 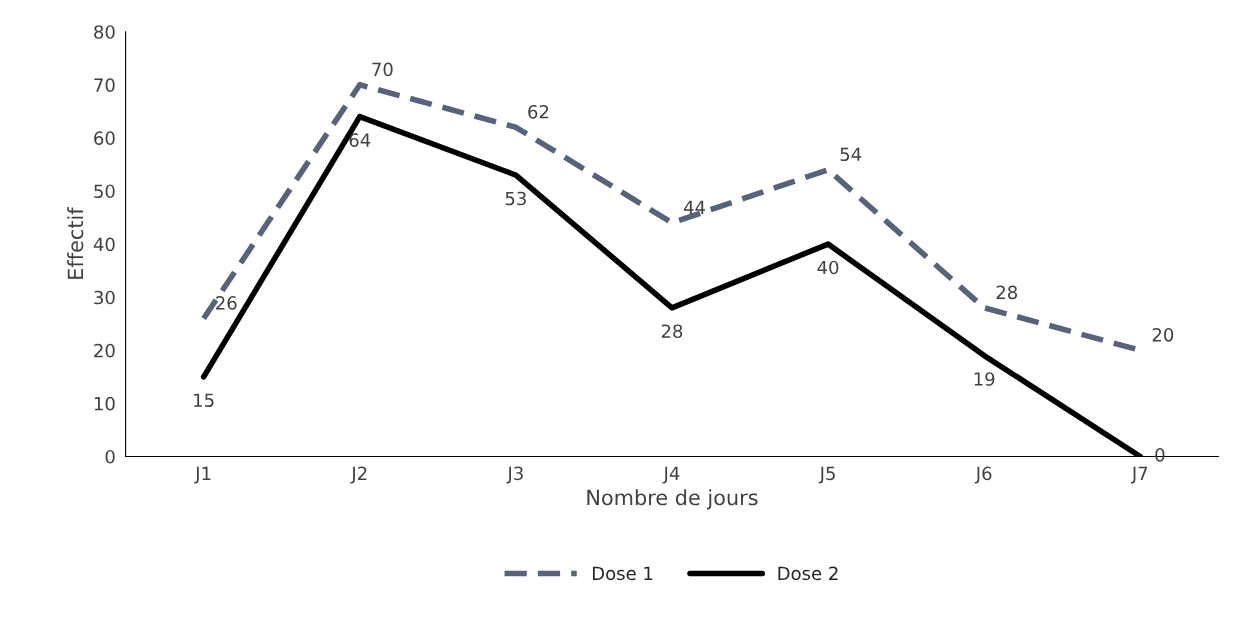 I want to click on x-tick-label: J5, so click(x=826, y=475).